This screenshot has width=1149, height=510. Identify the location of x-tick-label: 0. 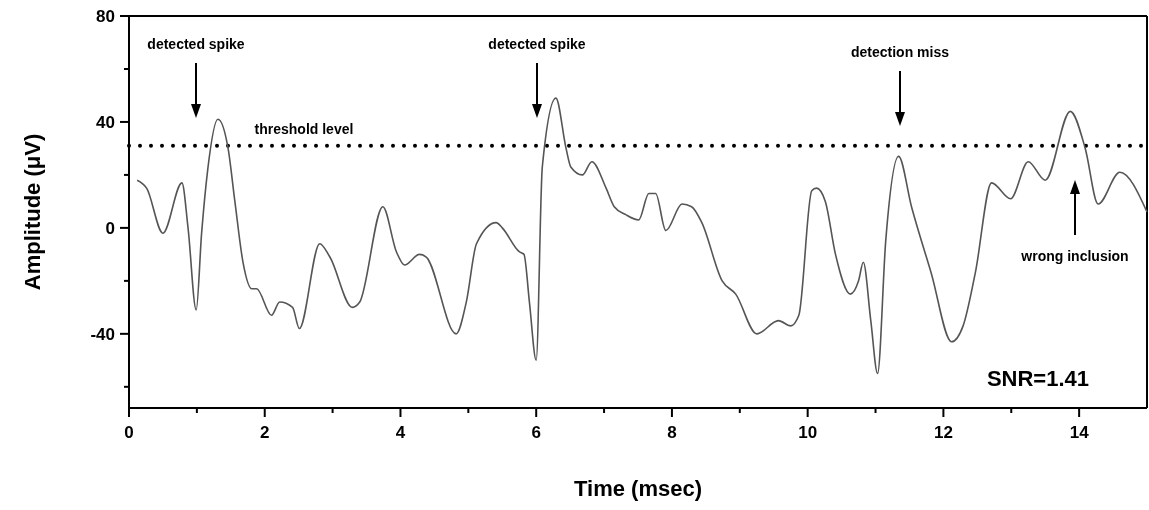
(129, 432).